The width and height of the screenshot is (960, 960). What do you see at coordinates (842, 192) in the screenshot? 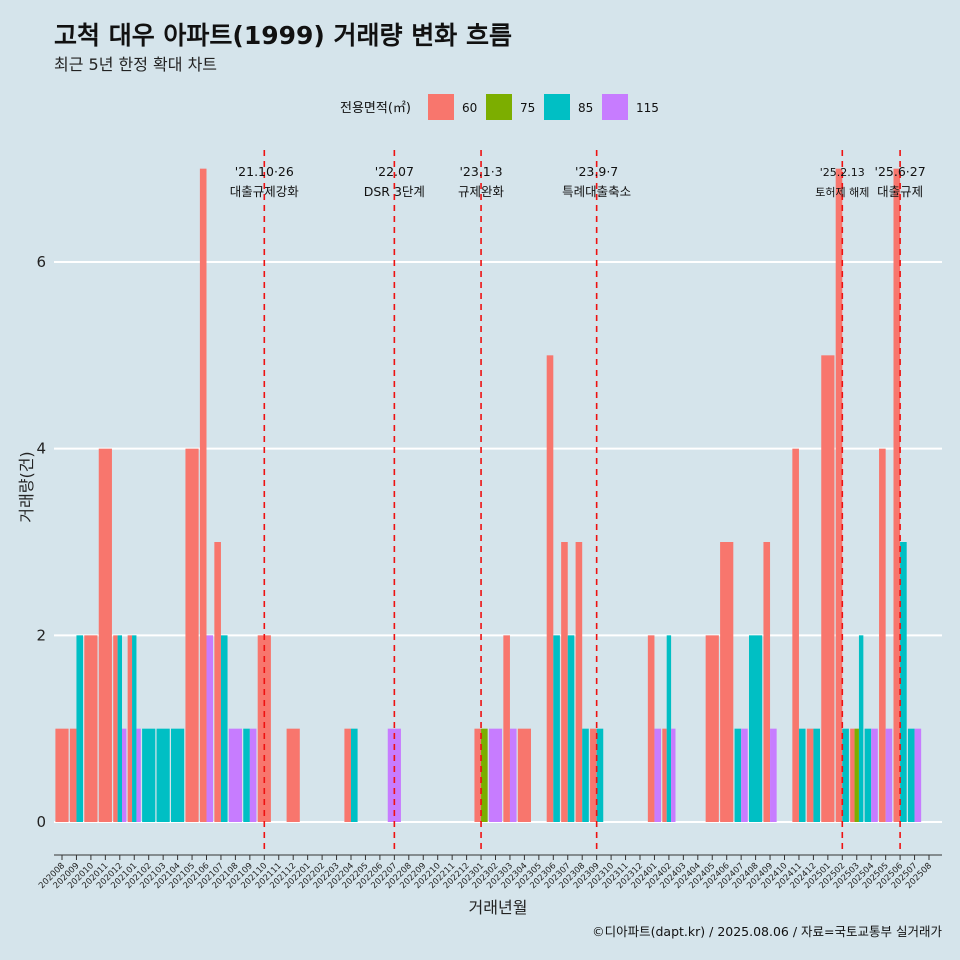
I see `event-label-5: 토허제 해제` at bounding box center [842, 192].